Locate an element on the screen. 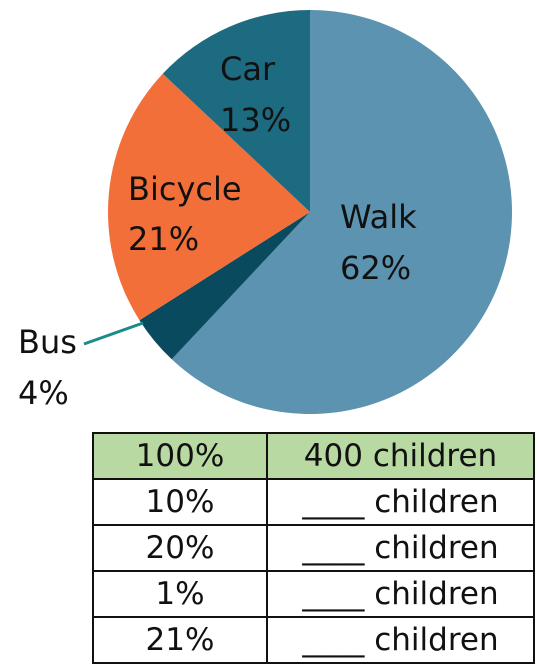  table-row: 20% ____ children is located at coordinates (313, 548).